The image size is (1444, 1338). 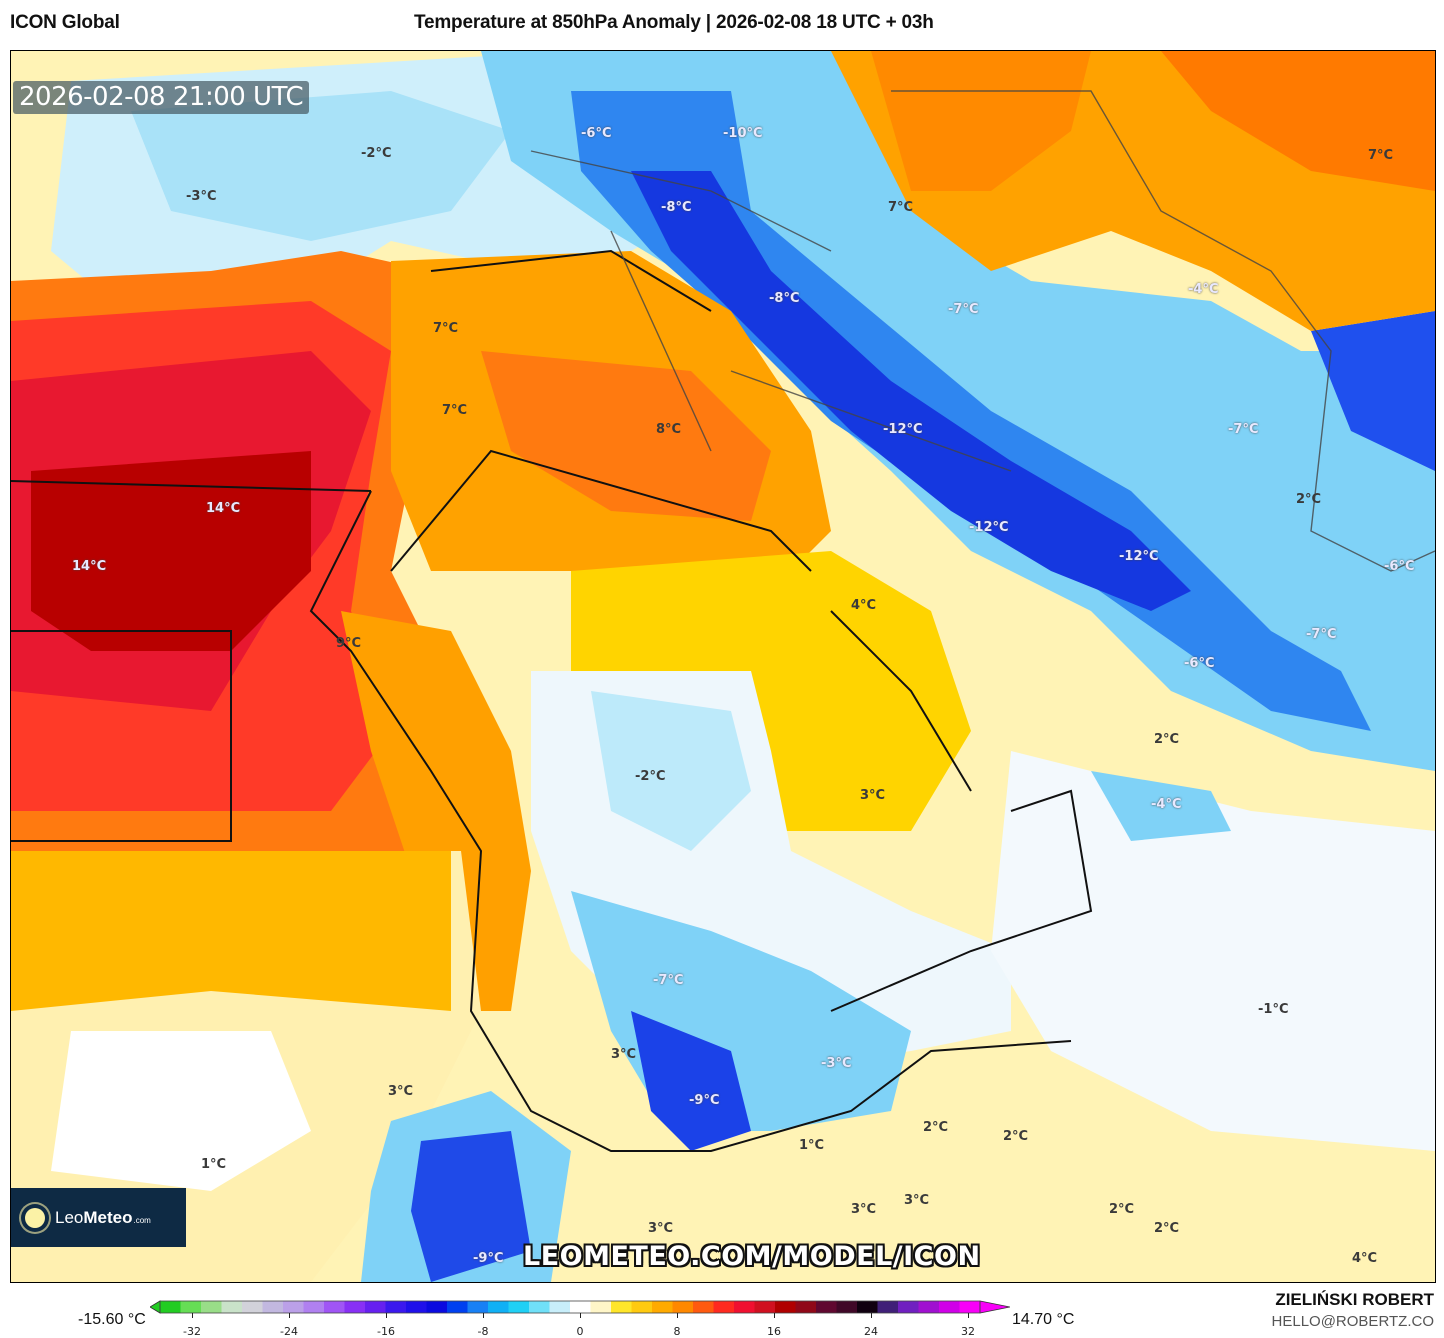 What do you see at coordinates (483, 1331) in the screenshot?
I see `colorbar-tick-label: -8` at bounding box center [483, 1331].